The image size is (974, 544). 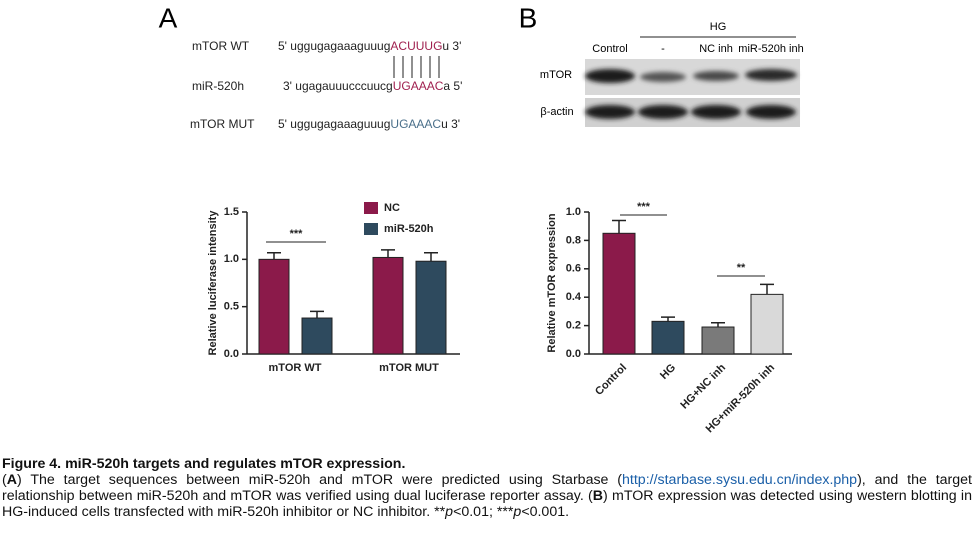 What do you see at coordinates (168, 17) in the screenshot?
I see `panel-label: A` at bounding box center [168, 17].